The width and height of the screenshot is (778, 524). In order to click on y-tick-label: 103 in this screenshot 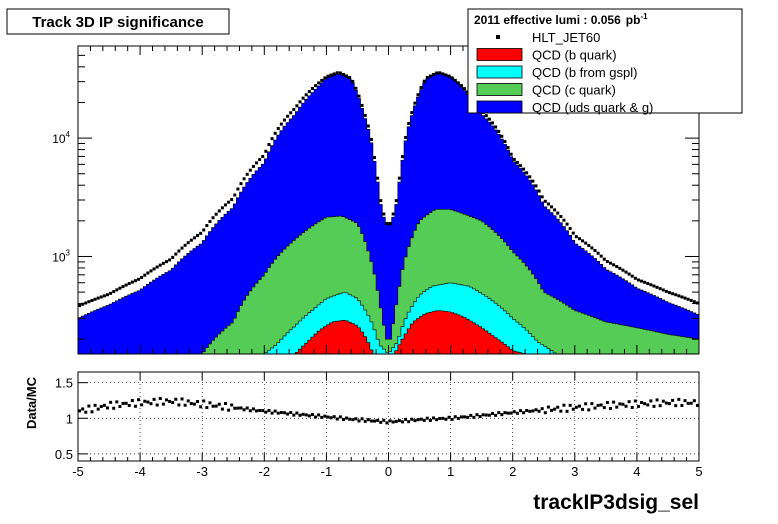, I will do `click(61, 256)`.